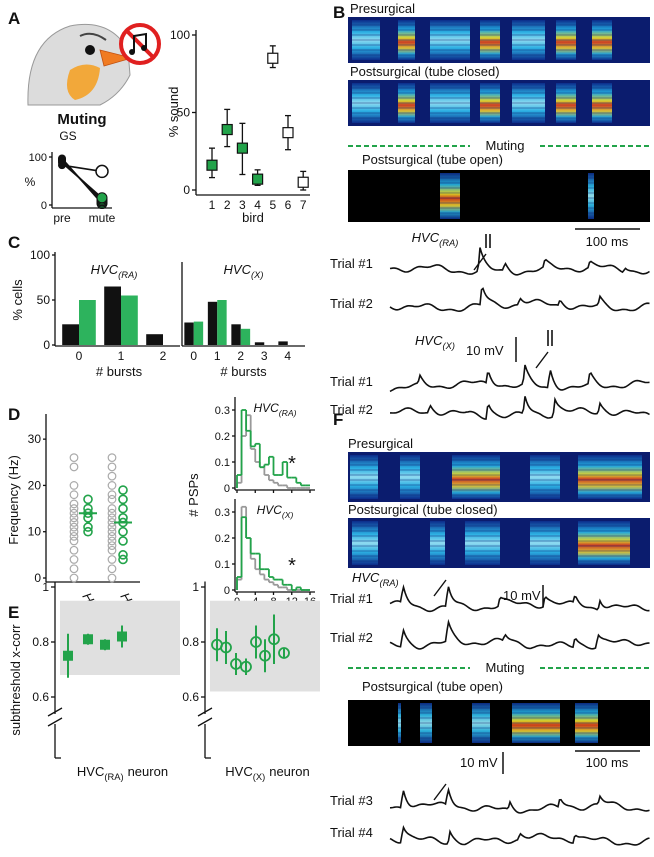  Describe the element at coordinates (15, 680) in the screenshot. I see `y-axis-label: subthreshold x-corr` at that location.